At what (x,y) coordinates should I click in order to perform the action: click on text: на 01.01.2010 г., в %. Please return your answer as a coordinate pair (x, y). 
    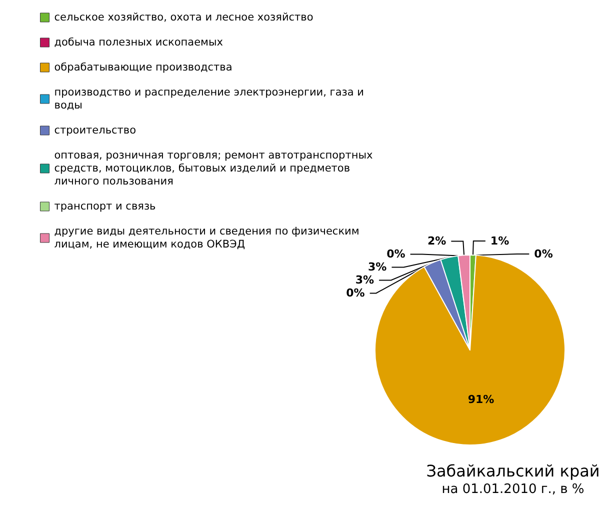
    Looking at the image, I should click on (513, 489).